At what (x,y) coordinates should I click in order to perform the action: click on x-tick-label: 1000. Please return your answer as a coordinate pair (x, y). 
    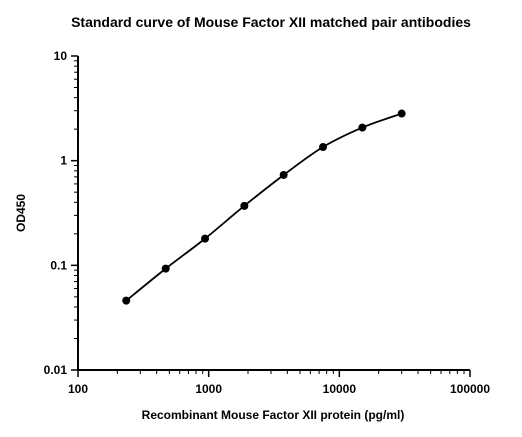
    Looking at the image, I should click on (208, 389).